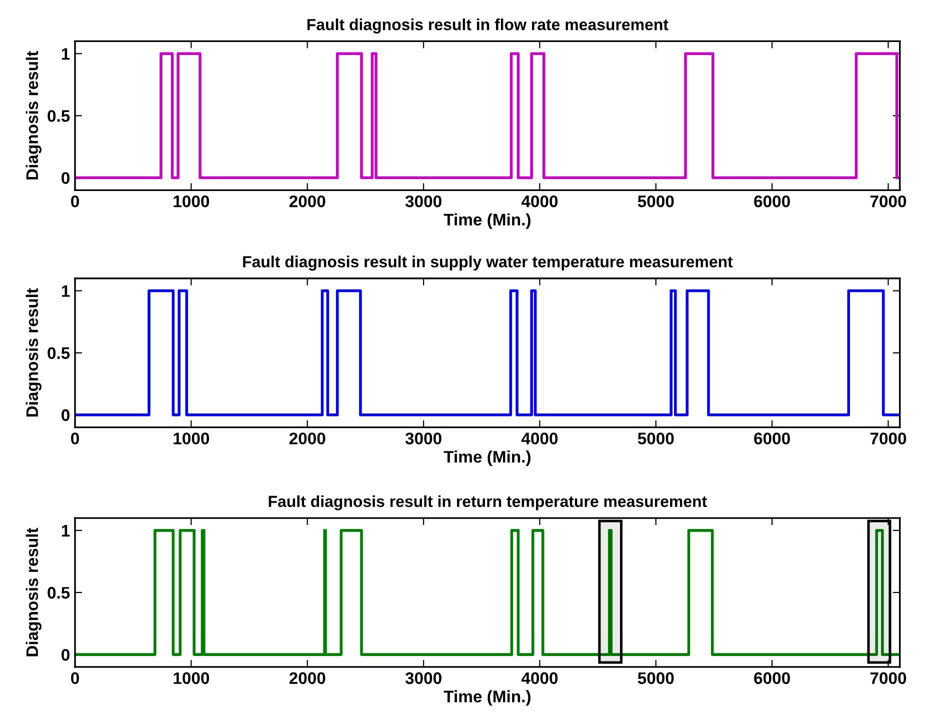 This screenshot has height=723, width=932. I want to click on chart-title: Fault diagnosis result in return temperature measurement, so click(487, 502).